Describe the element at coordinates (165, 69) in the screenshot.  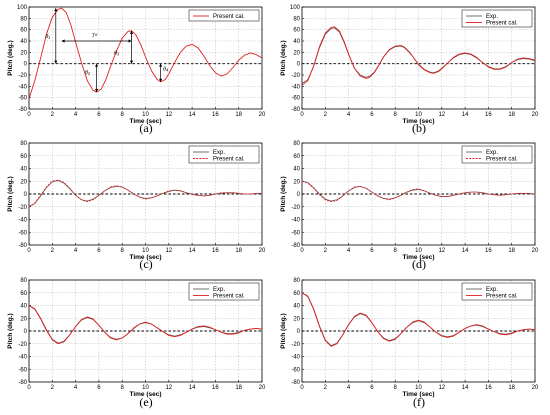
I see `theta4-label: θ₄` at that location.